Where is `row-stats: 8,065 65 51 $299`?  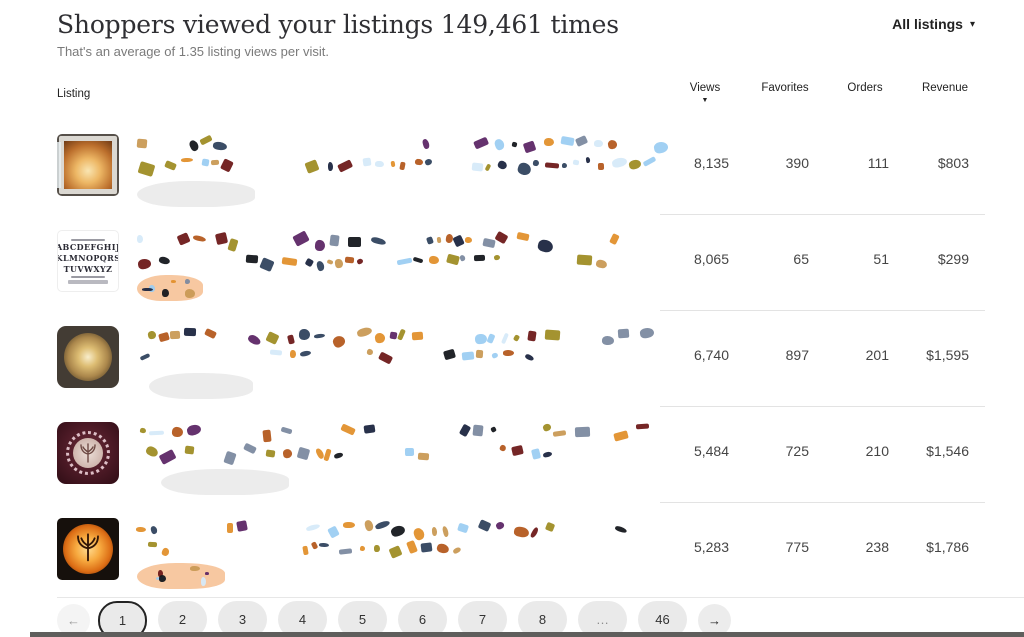 row-stats: 8,065 65 51 $299 is located at coordinates (825, 248).